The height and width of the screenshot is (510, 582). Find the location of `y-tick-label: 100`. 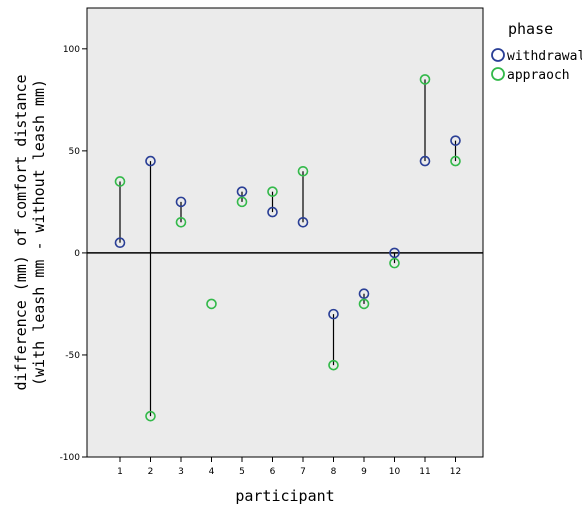

y-tick-label: 100 is located at coordinates (71, 50).